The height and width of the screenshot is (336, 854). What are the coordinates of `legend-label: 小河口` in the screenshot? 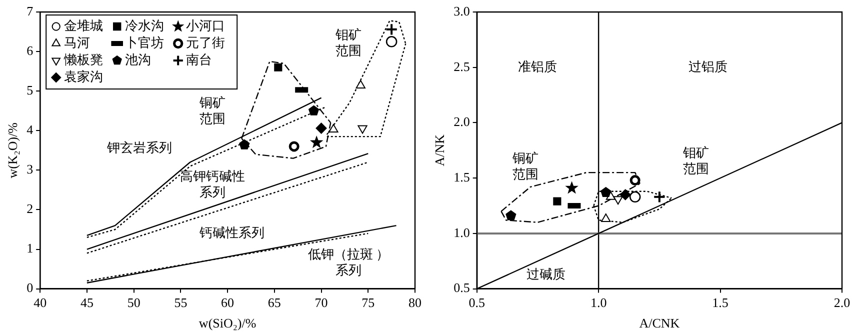 It's located at (206, 25).